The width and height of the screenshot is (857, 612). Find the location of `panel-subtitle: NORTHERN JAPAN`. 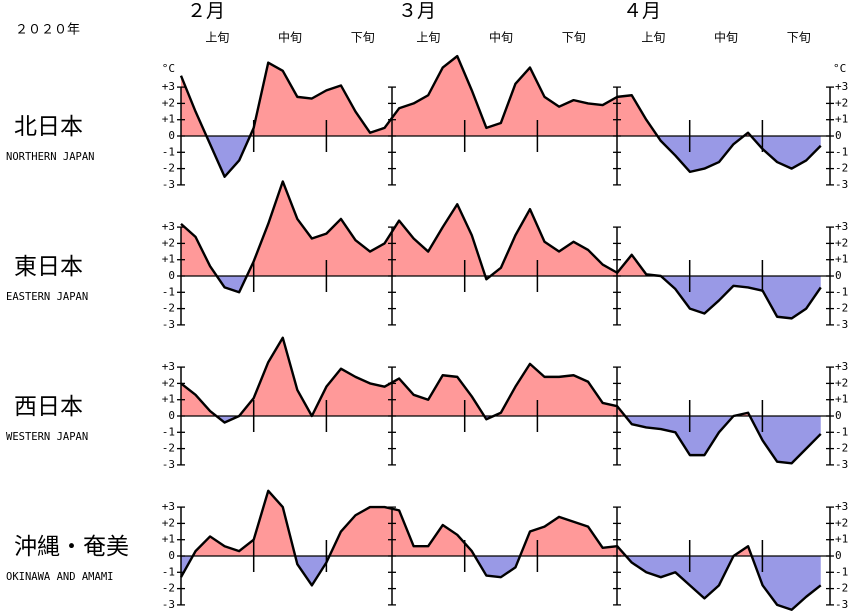

panel-subtitle: NORTHERN JAPAN is located at coordinates (50, 157).